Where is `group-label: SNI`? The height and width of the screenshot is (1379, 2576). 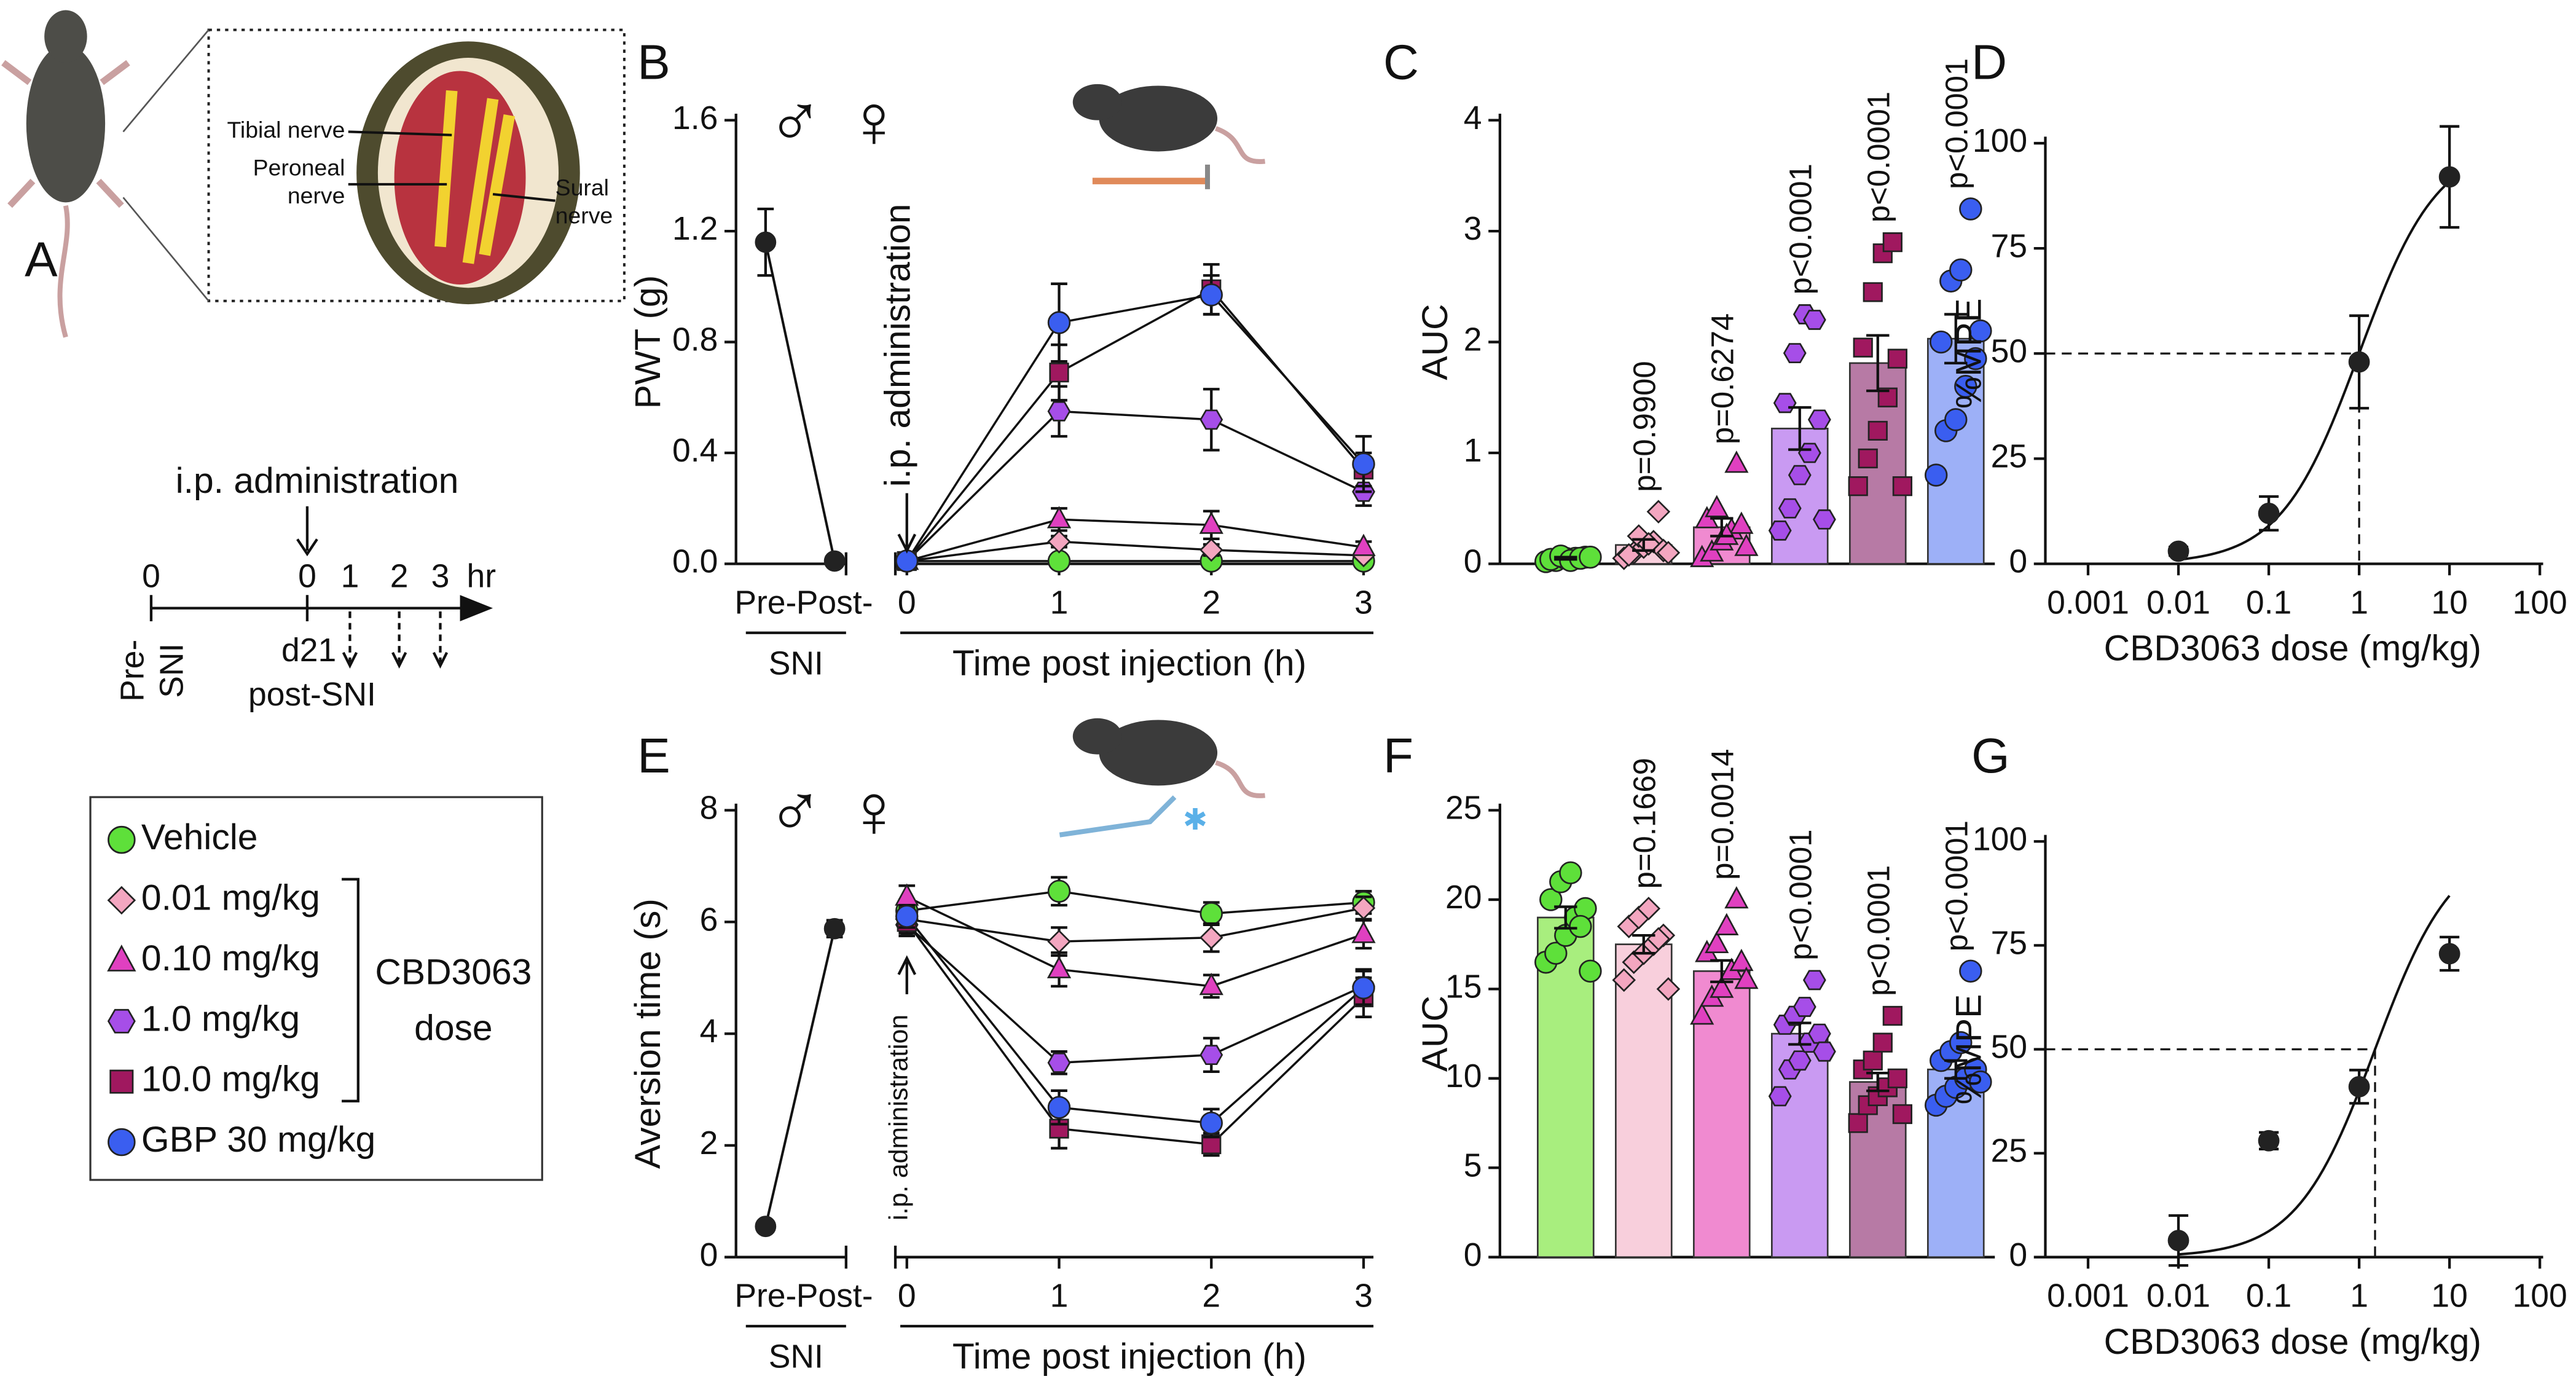
group-label: SNI is located at coordinates (796, 1357).